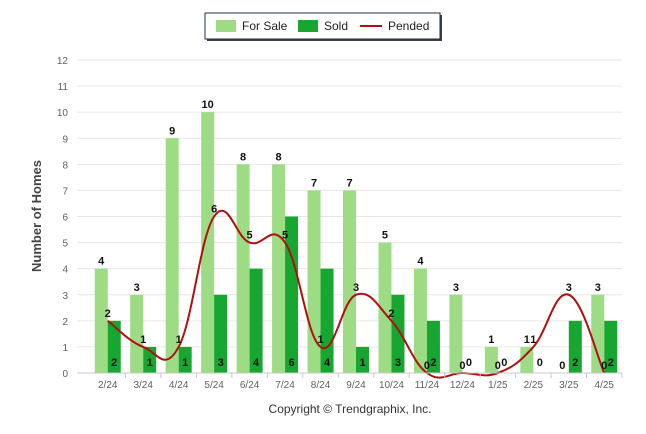 The width and height of the screenshot is (646, 434). What do you see at coordinates (265, 26) in the screenshot?
I see `legend-label-for-sale: For Sale` at bounding box center [265, 26].